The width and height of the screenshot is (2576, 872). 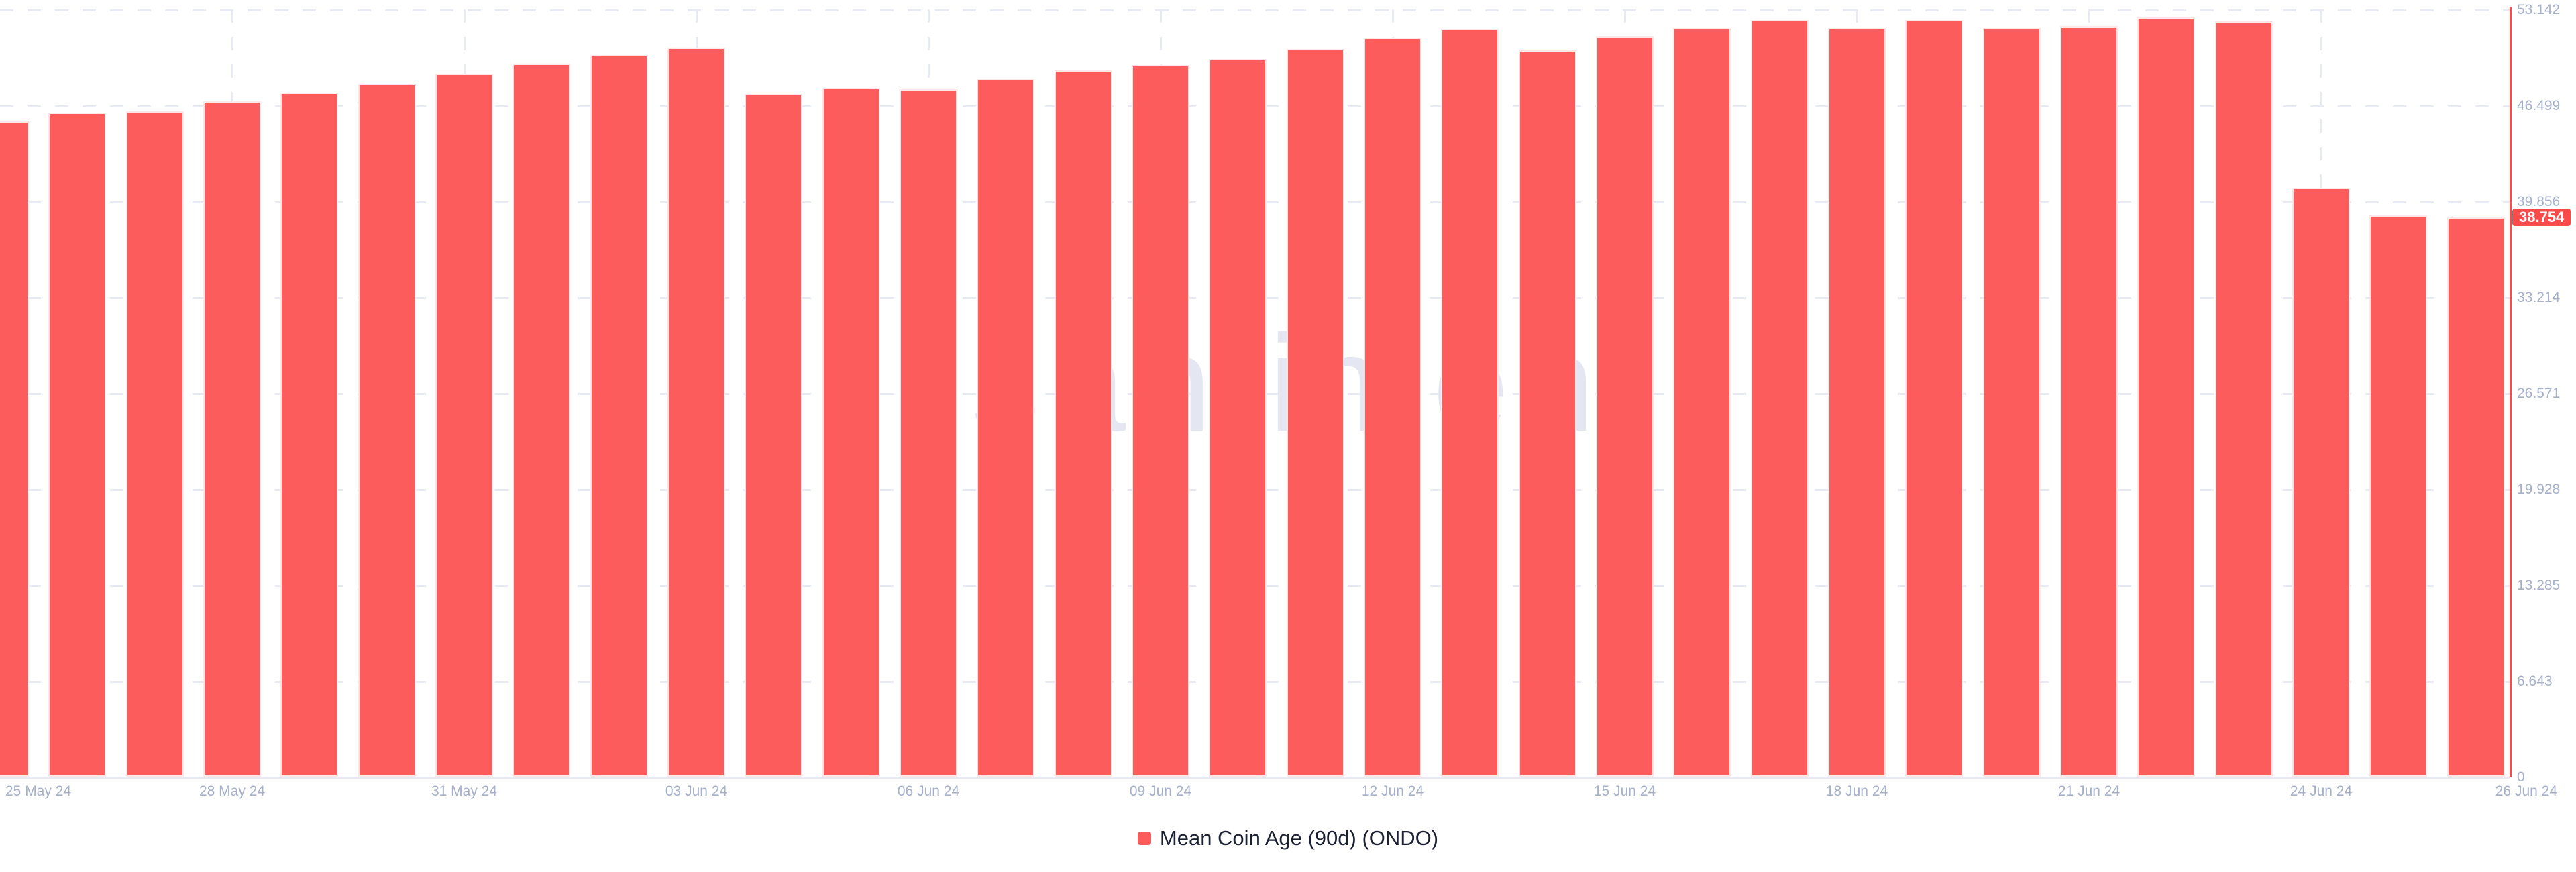 I want to click on x-axis-tick-label: 09 Jun 24, so click(x=1160, y=791).